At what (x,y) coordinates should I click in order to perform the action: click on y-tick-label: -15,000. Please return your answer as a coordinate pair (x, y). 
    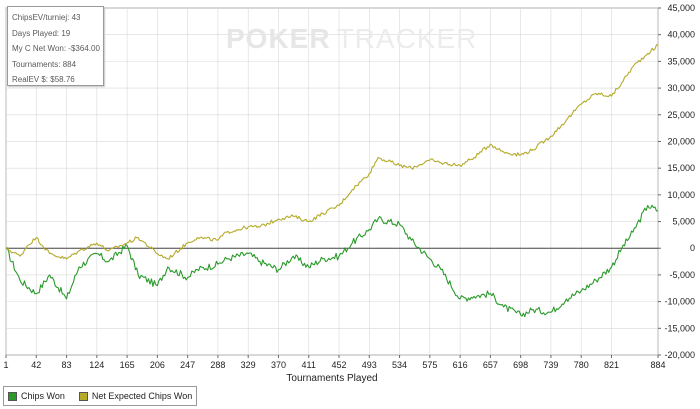
    Looking at the image, I should click on (679, 328).